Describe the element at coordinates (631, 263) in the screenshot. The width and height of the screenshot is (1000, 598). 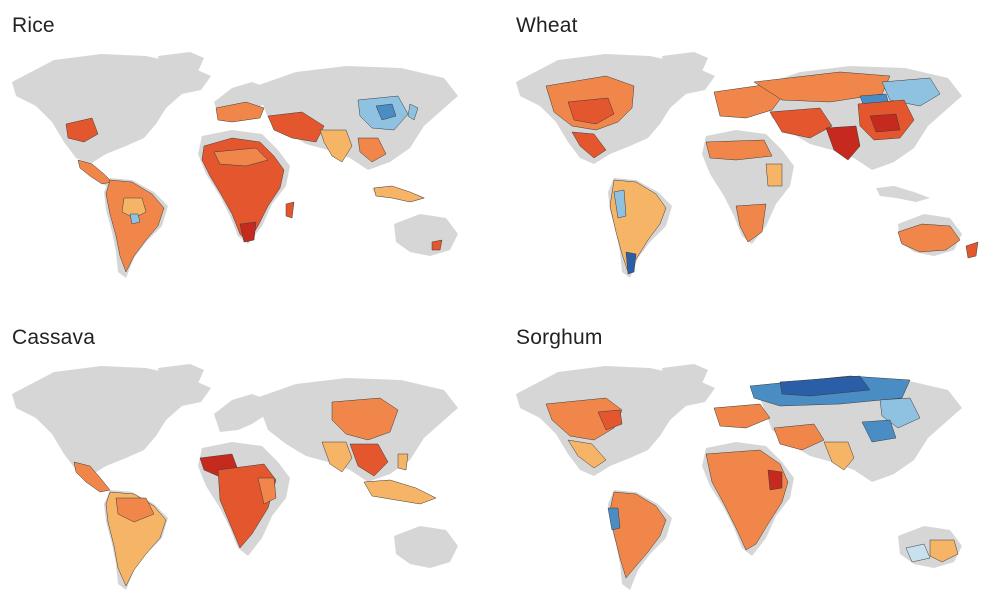
I see `region-patagonia` at that location.